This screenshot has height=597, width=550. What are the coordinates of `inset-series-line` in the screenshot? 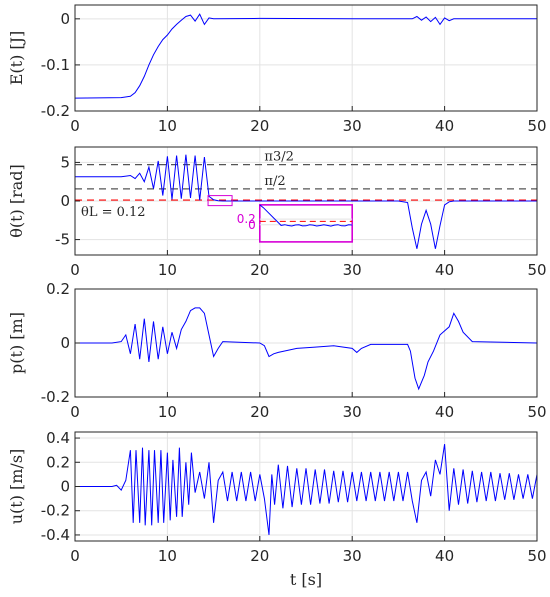 It's located at (306, 215).